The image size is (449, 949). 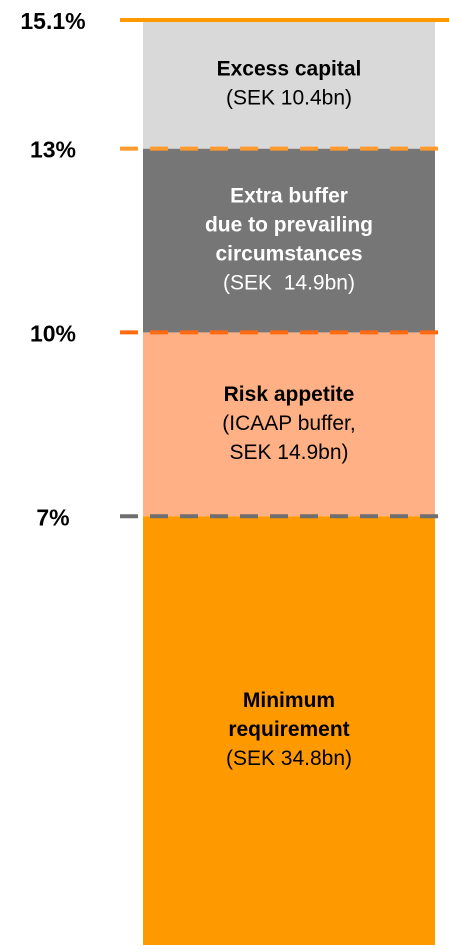 I want to click on y-tick-label: 15.1%, so click(x=52, y=21).